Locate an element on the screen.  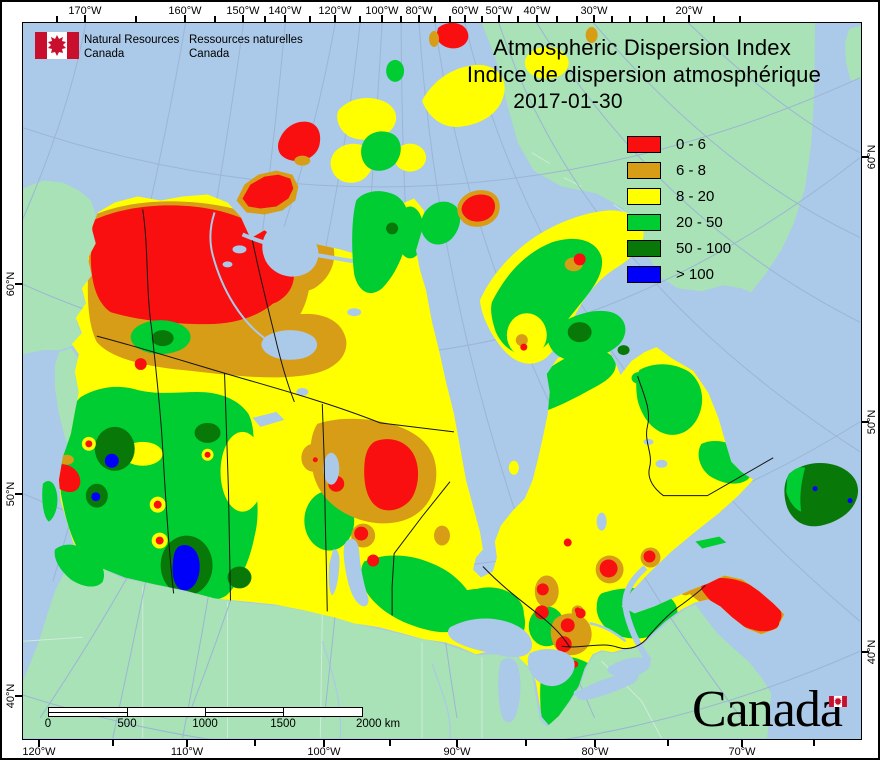
canada-flag-icon is located at coordinates (57, 45).